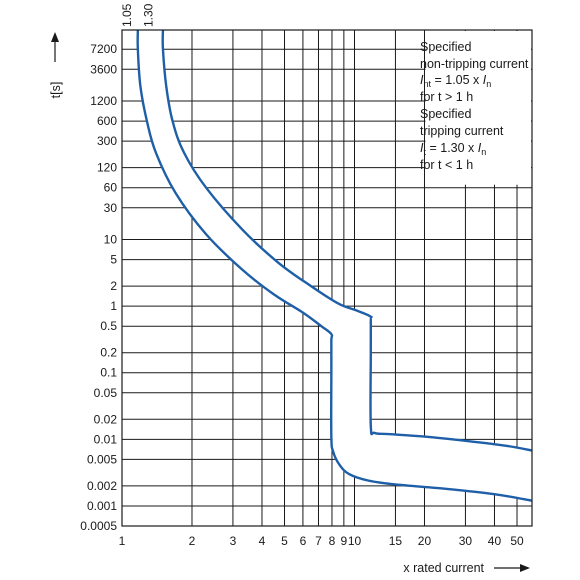 This screenshot has height=580, width=580. I want to click on y-tick-label: 0.02, so click(106, 419).